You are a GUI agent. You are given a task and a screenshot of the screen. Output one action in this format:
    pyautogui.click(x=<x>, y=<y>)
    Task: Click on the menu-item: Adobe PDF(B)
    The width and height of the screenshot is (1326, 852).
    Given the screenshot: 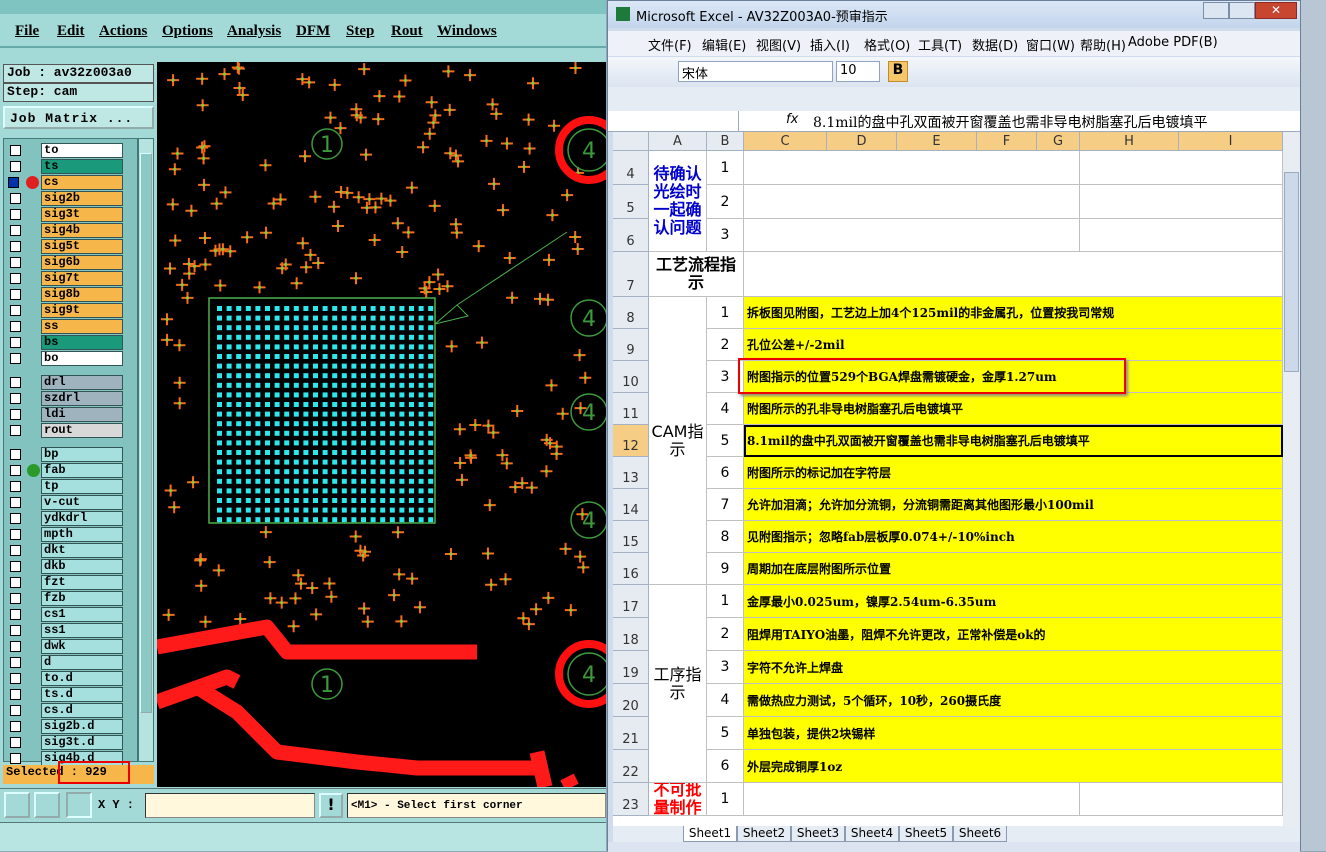 What is the action you would take?
    pyautogui.click(x=1173, y=42)
    